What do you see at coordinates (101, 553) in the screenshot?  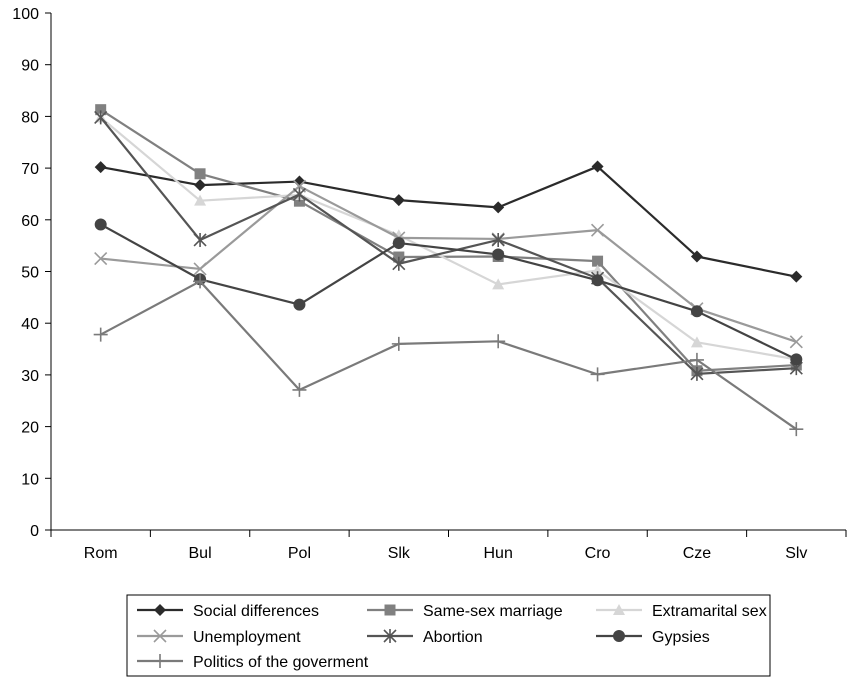 I see `x-tick-label: Rom` at bounding box center [101, 553].